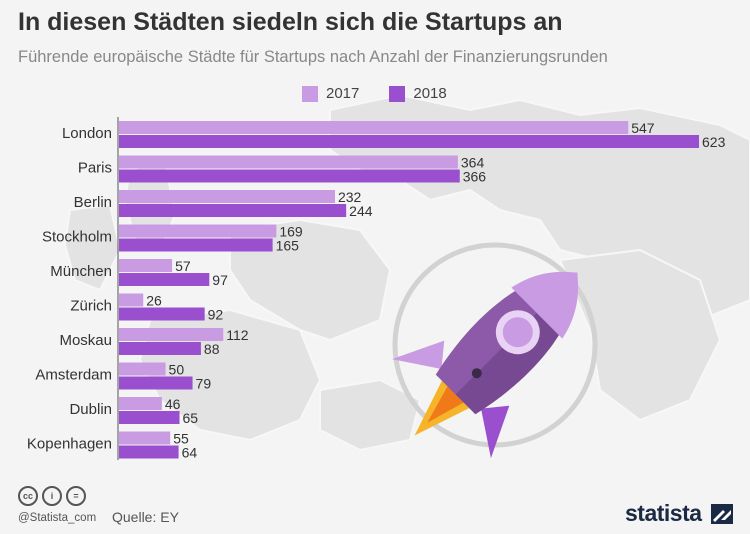  Describe the element at coordinates (722, 514) in the screenshot. I see `statista-logo-icon` at that location.